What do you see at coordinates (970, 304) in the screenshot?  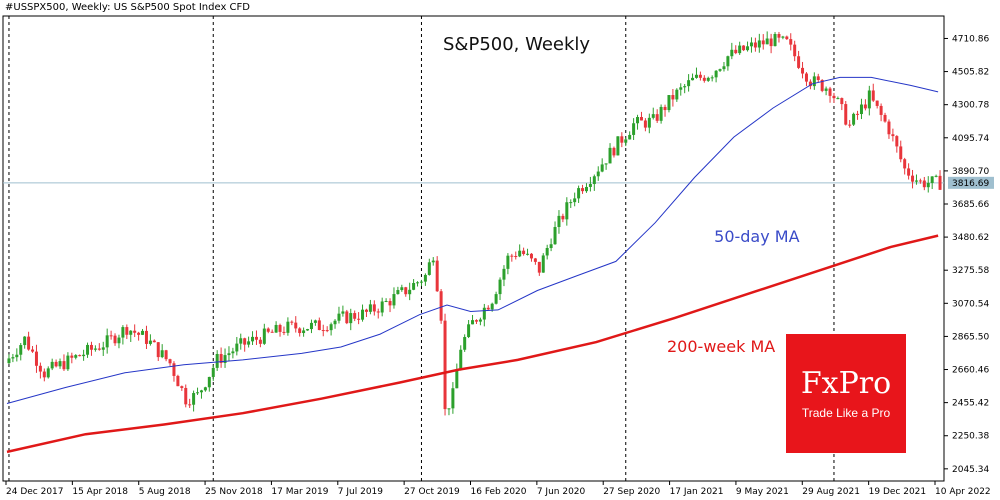 I see `y-tick-label: 3070.54` at bounding box center [970, 304].